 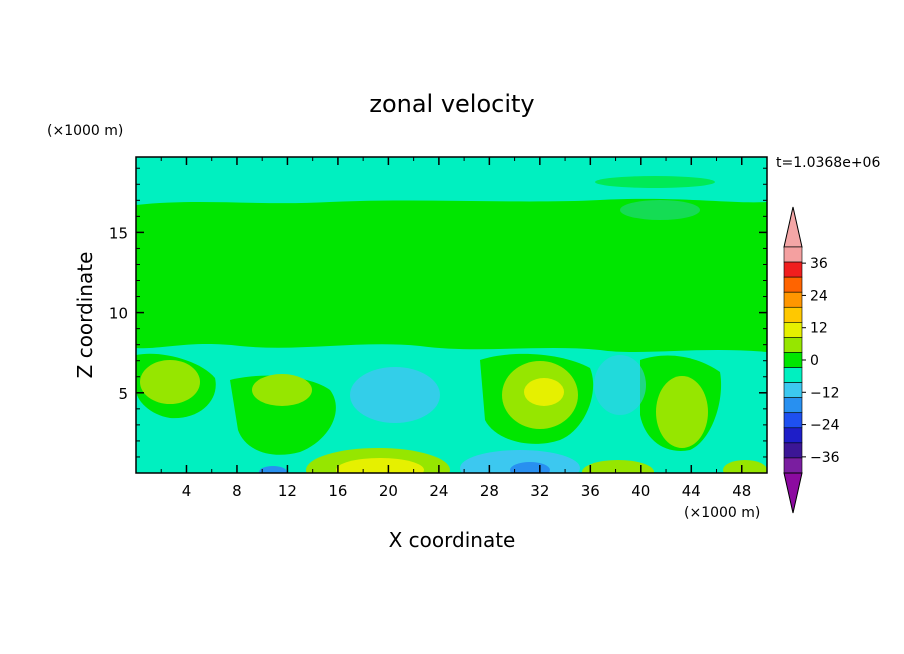 I want to click on y-tick-label: 10, so click(x=118, y=314).